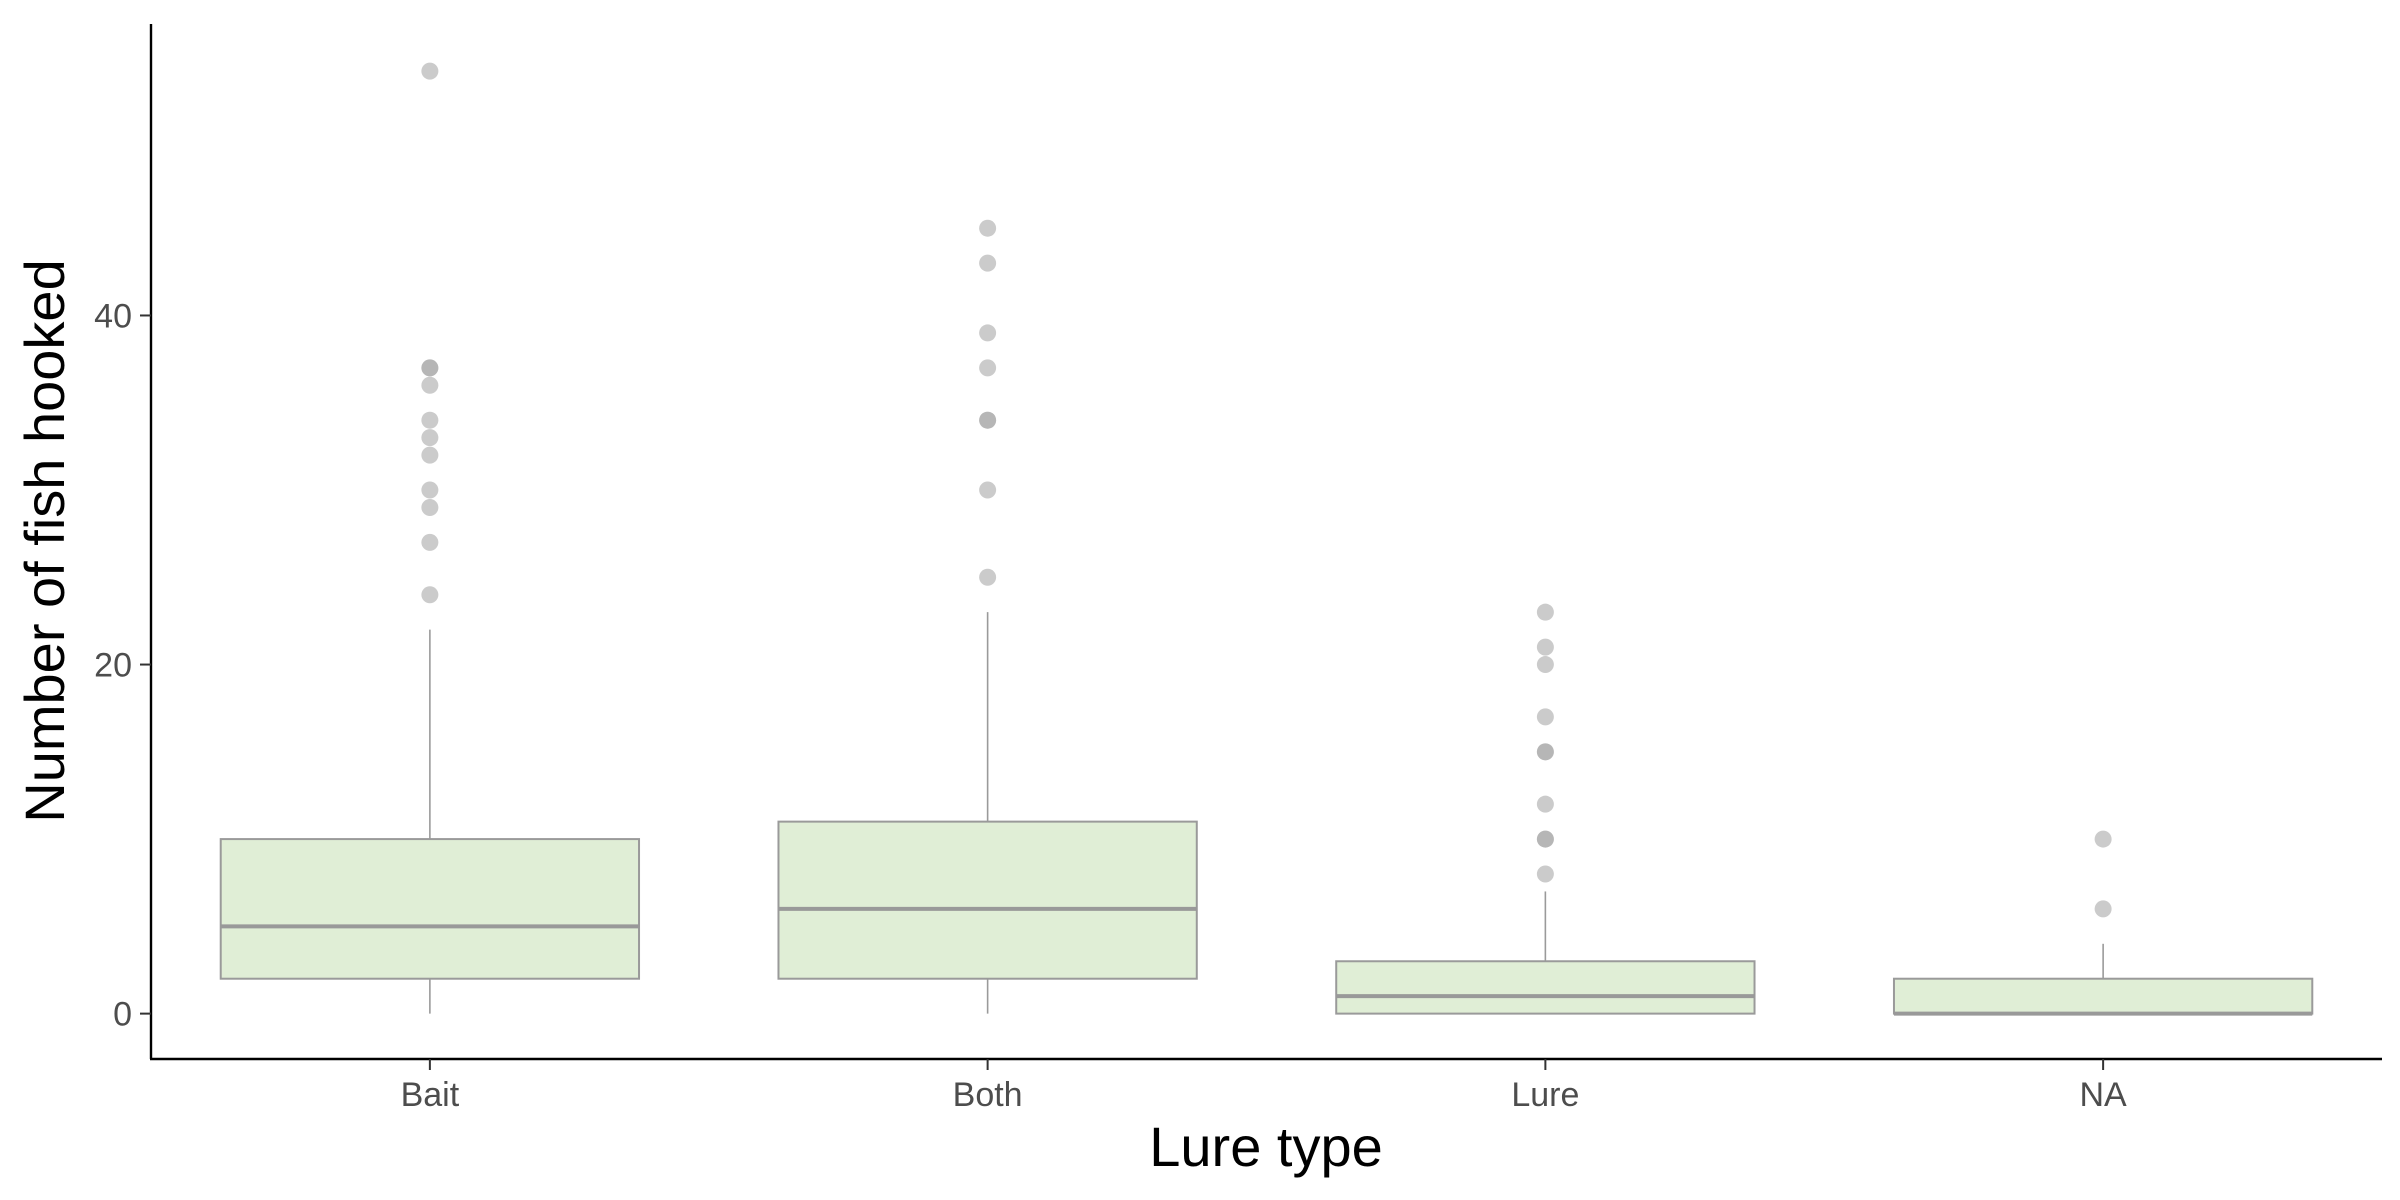  What do you see at coordinates (1545, 1095) in the screenshot?
I see `x-tick-label: Lure` at bounding box center [1545, 1095].